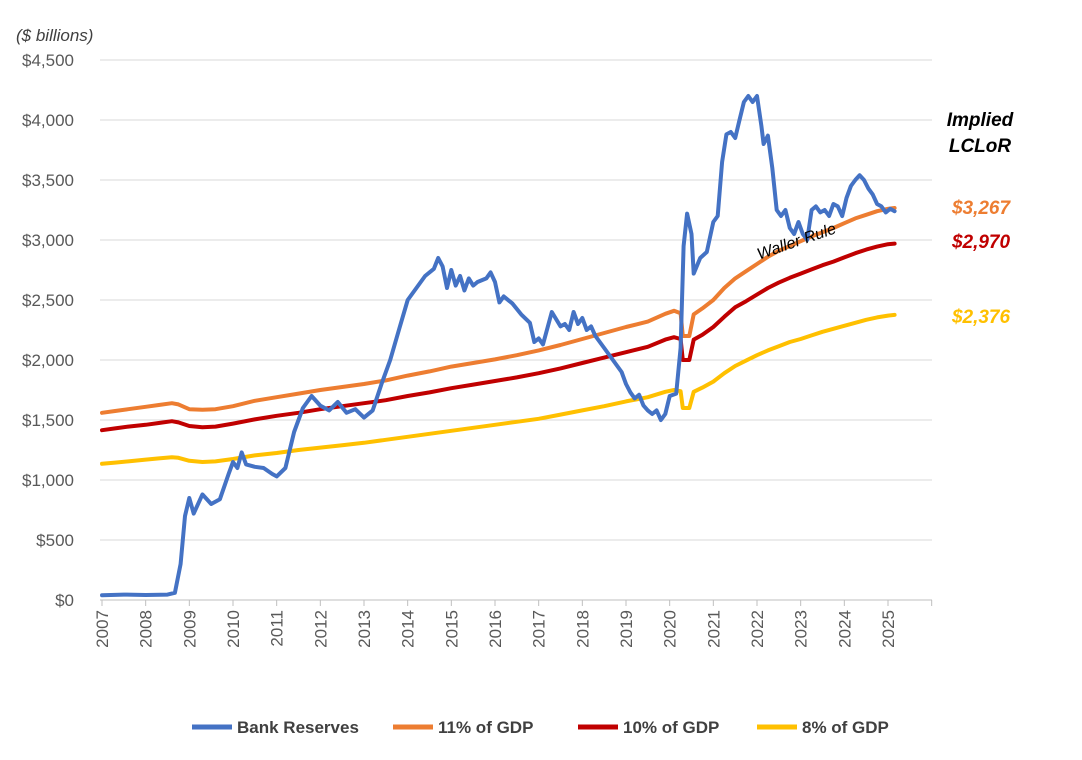 This screenshot has width=1082, height=760. I want to click on x-tick-label: 2014, so click(408, 629).